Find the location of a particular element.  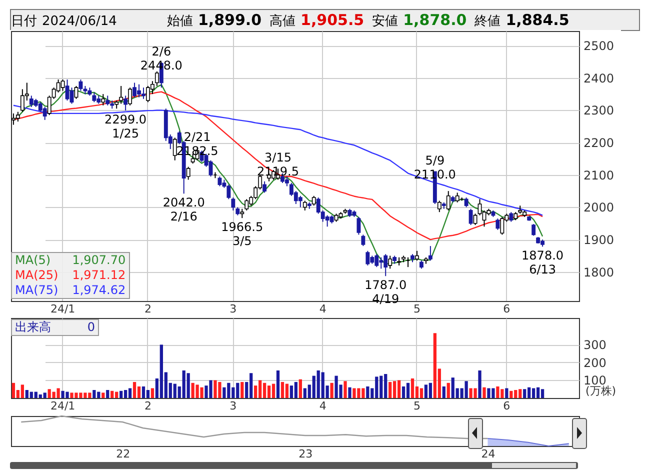

x-tick-label: 24 is located at coordinates (488, 454).